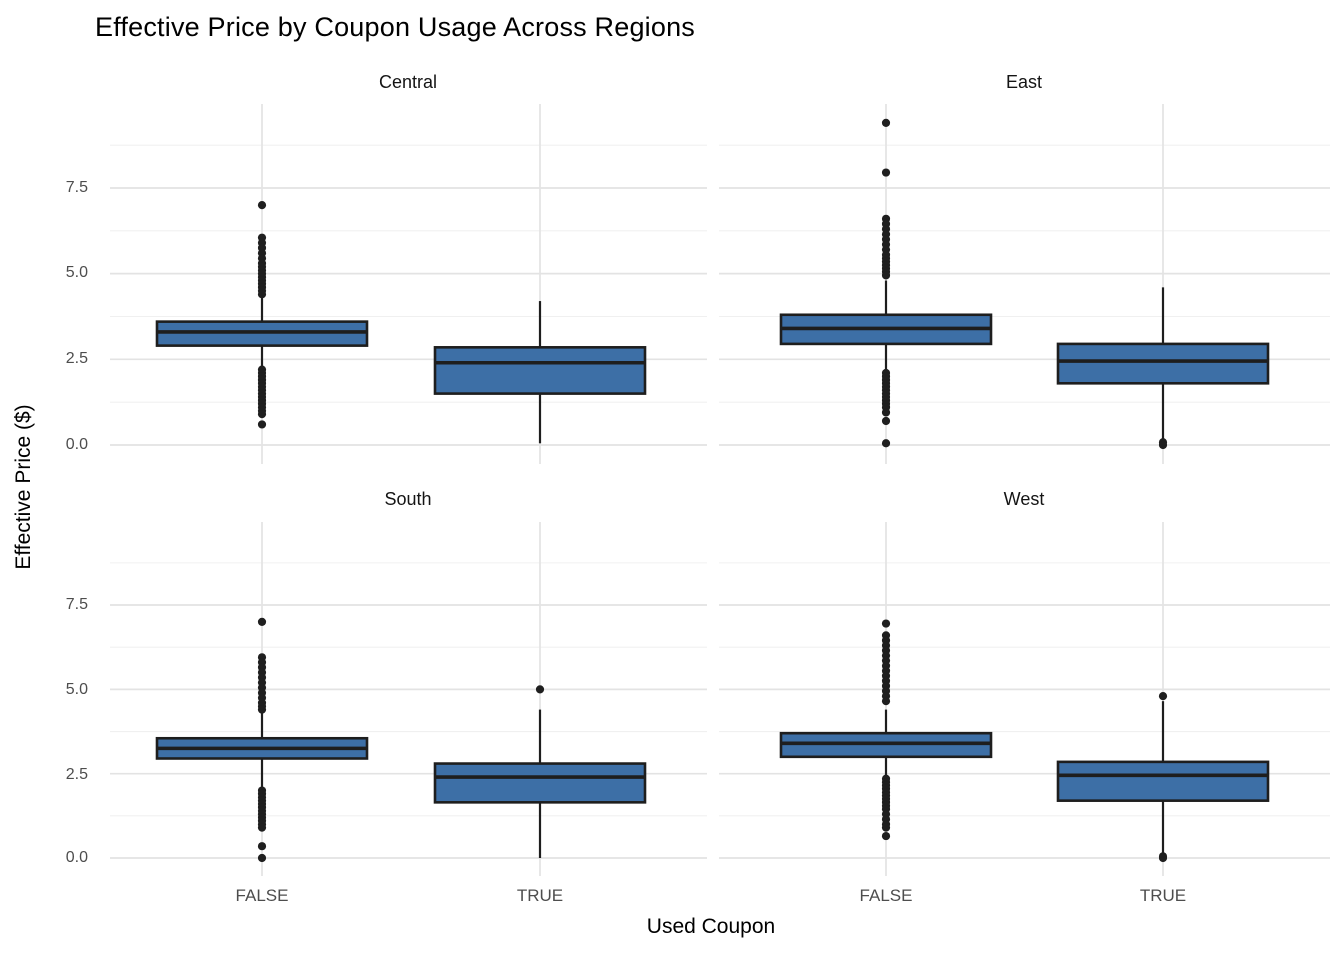 The width and height of the screenshot is (1344, 960). I want to click on x-axis-title: Used Coupon, so click(711, 926).